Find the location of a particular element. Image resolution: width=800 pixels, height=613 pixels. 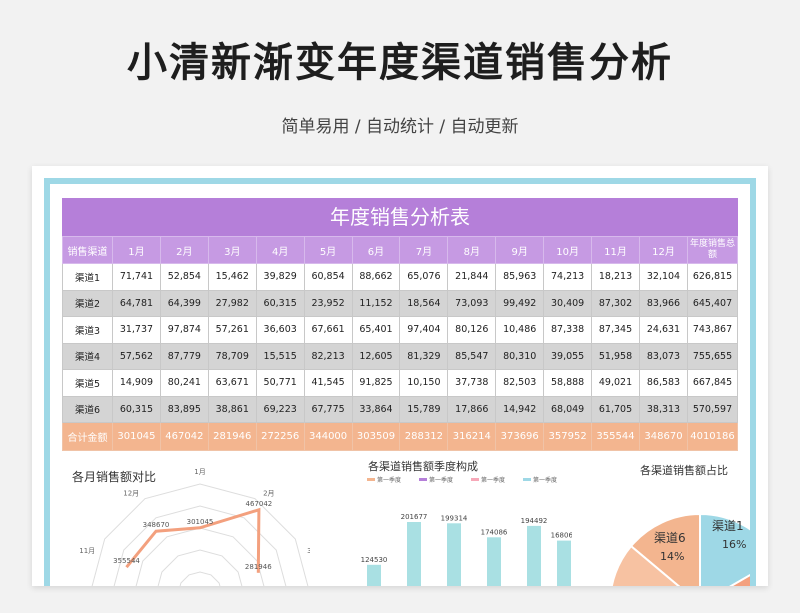

total-cell: 355544 is located at coordinates (615, 436).